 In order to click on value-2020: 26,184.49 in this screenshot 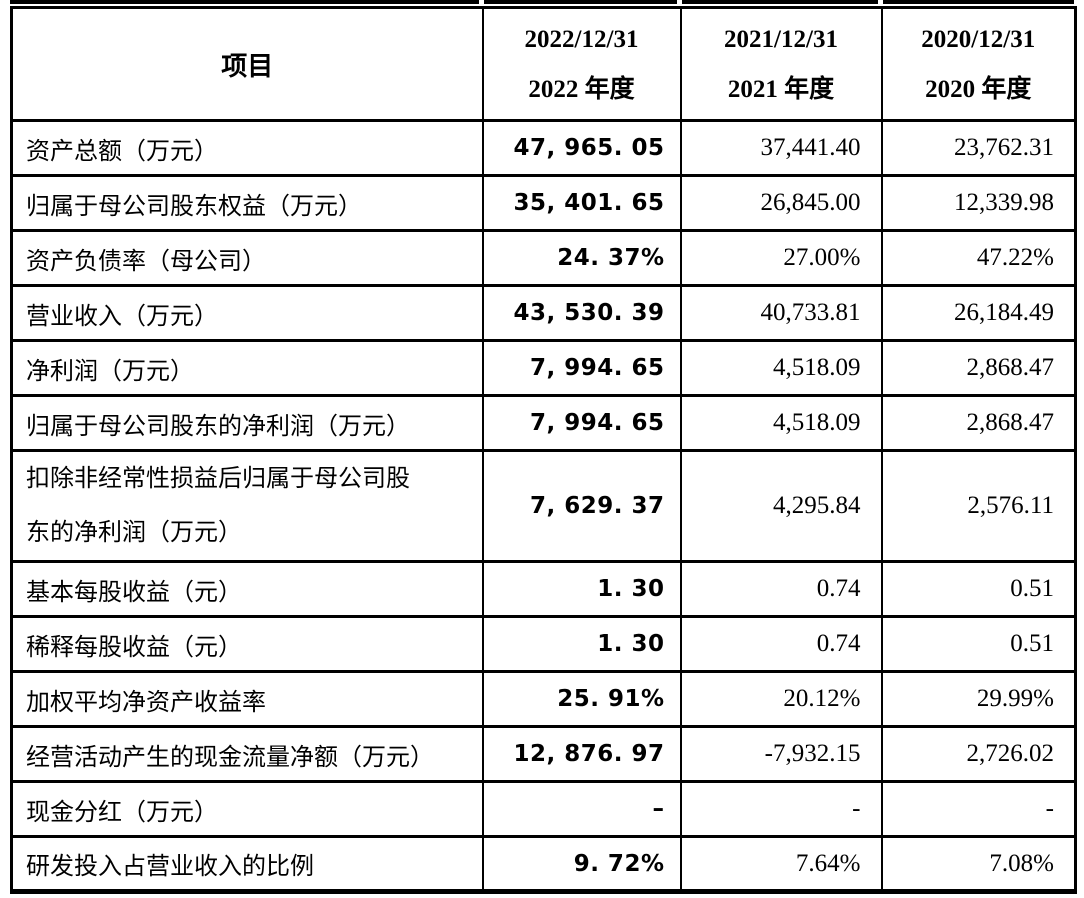, I will do `click(978, 312)`.